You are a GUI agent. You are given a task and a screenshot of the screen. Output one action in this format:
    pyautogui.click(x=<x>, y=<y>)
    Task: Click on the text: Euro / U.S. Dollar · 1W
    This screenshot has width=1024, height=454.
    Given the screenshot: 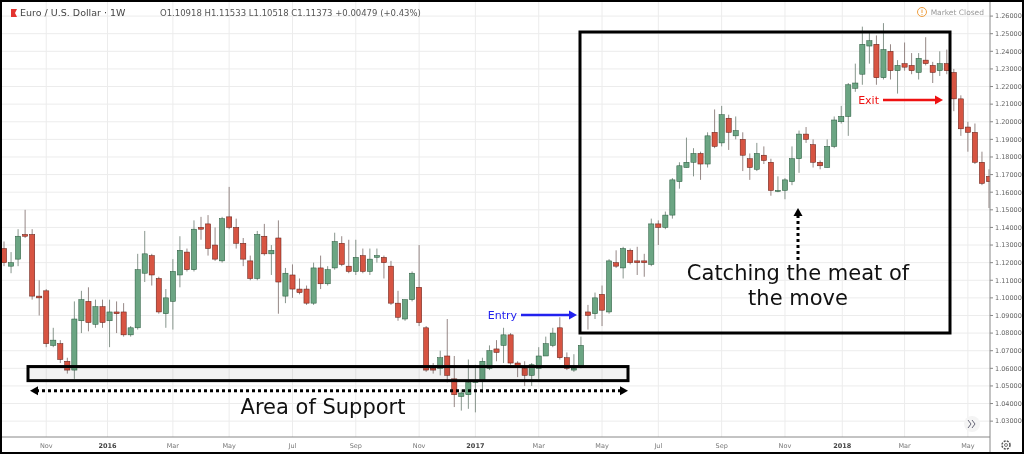 What is the action you would take?
    pyautogui.click(x=73, y=12)
    